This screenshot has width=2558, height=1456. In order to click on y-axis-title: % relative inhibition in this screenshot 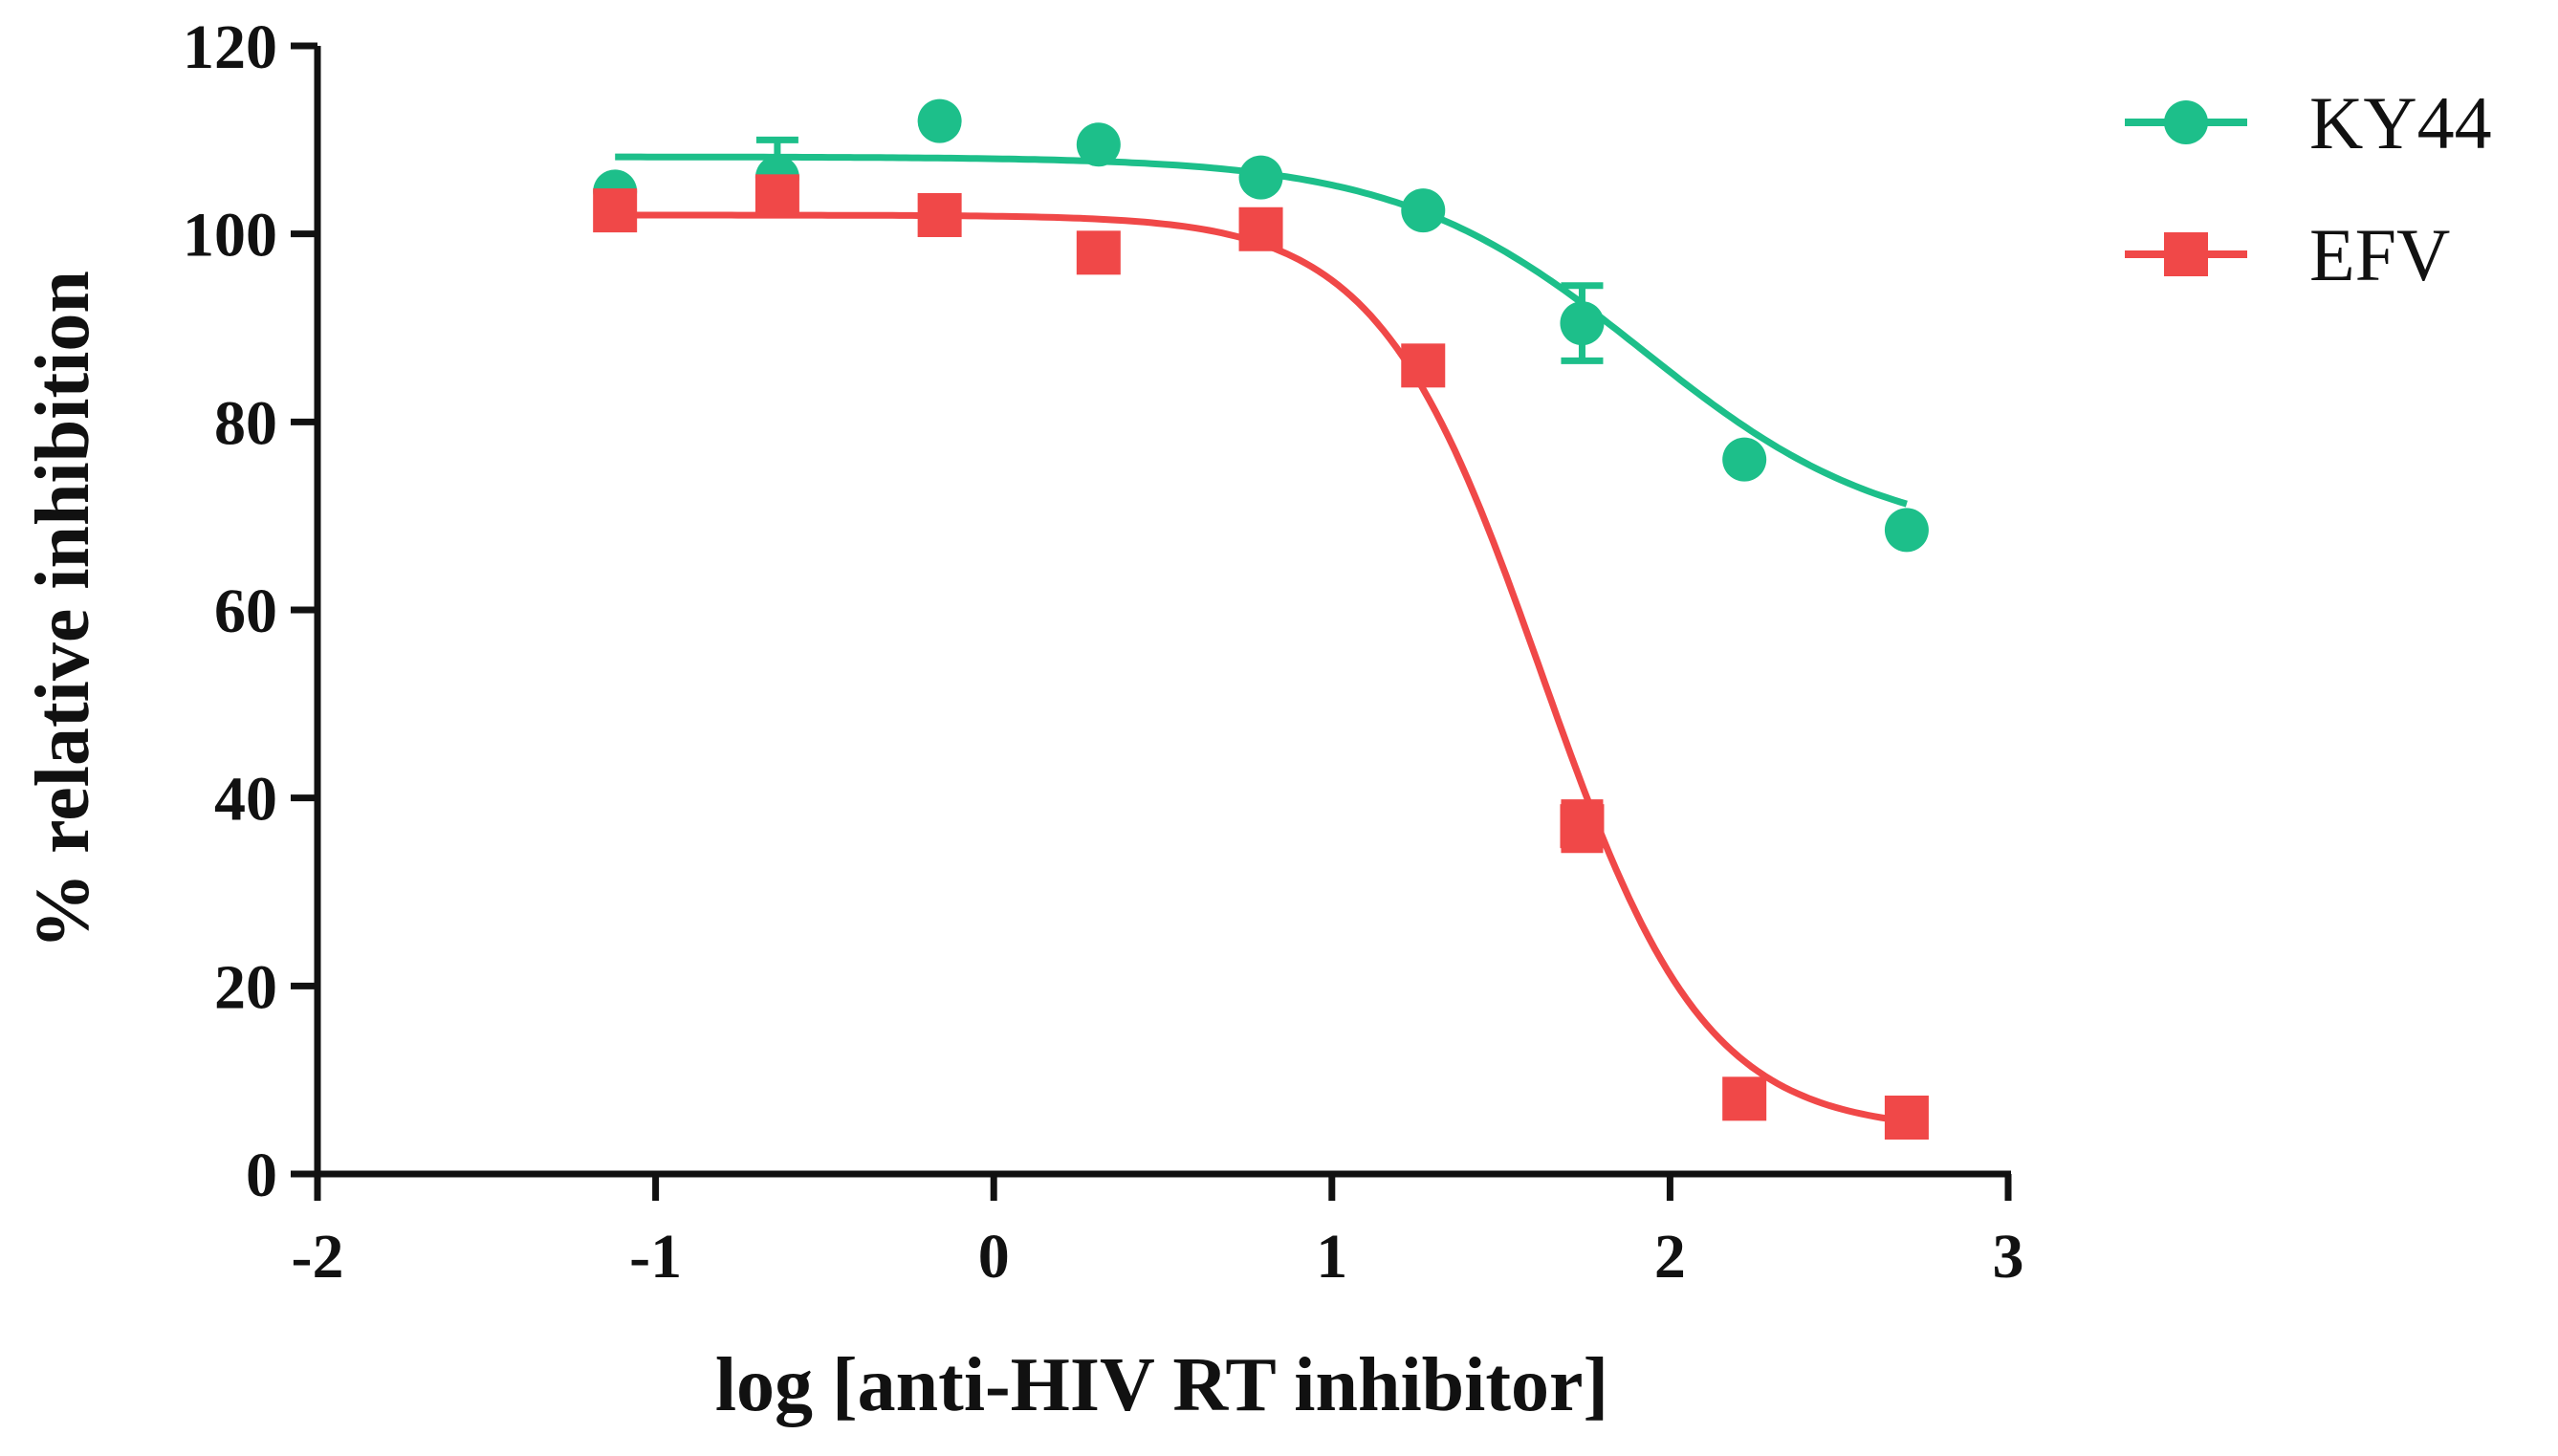, I will do `click(63, 610)`.